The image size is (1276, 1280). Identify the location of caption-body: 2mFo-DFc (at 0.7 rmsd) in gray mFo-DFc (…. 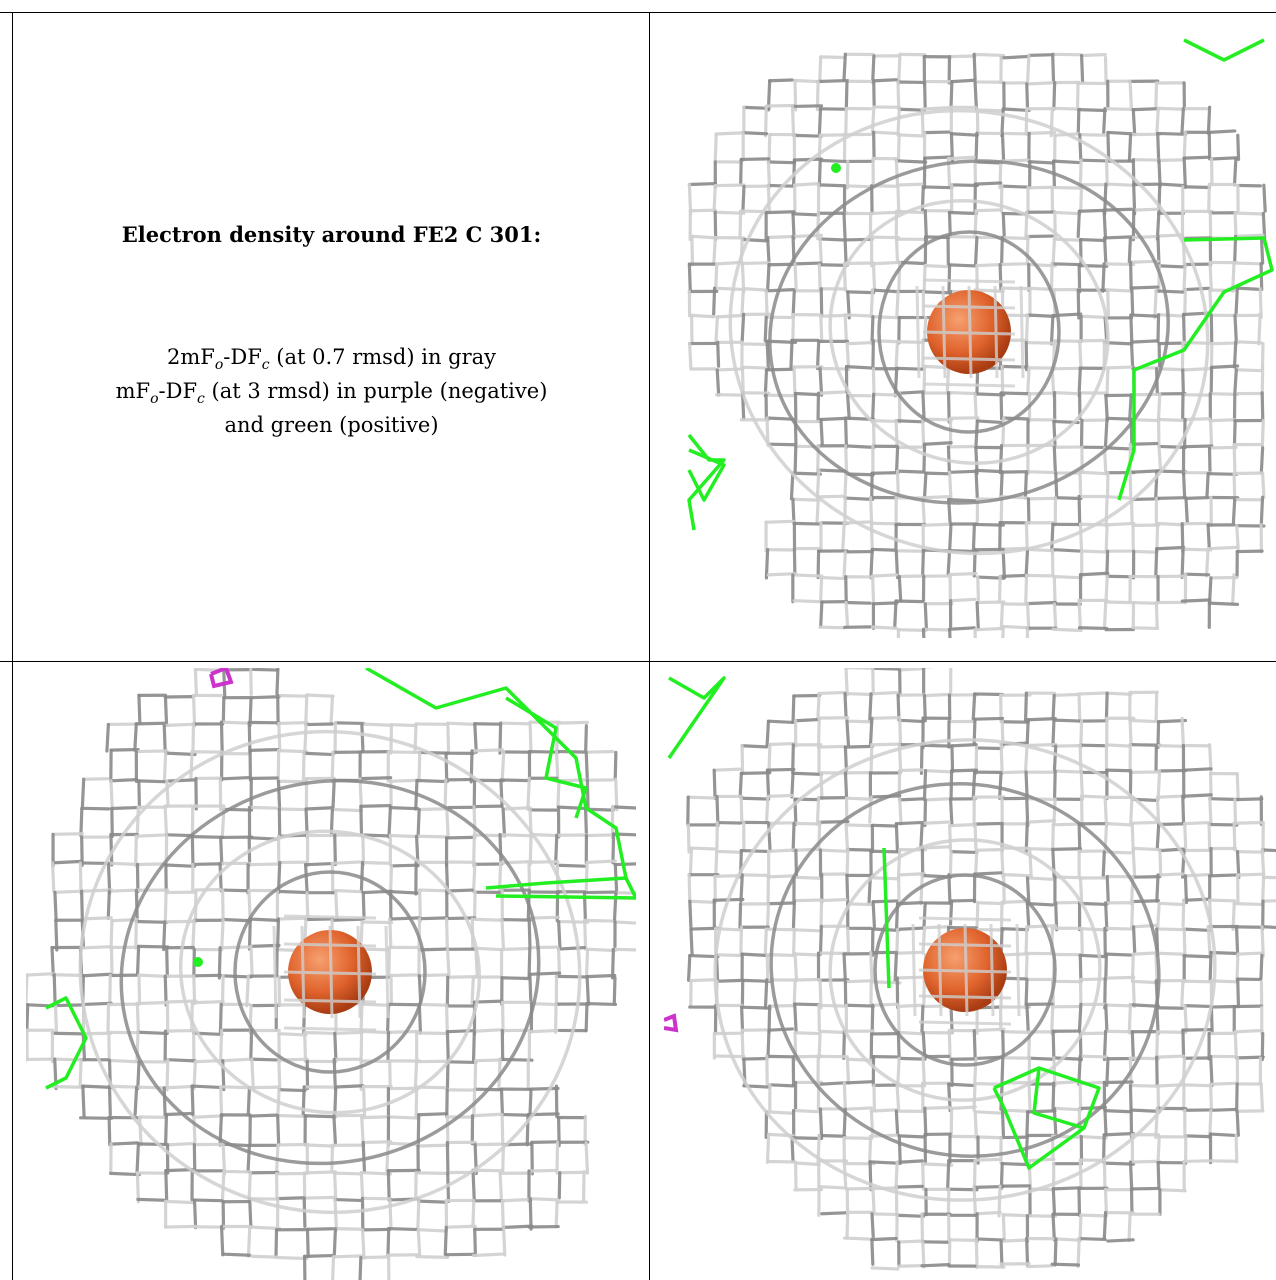
(331, 391).